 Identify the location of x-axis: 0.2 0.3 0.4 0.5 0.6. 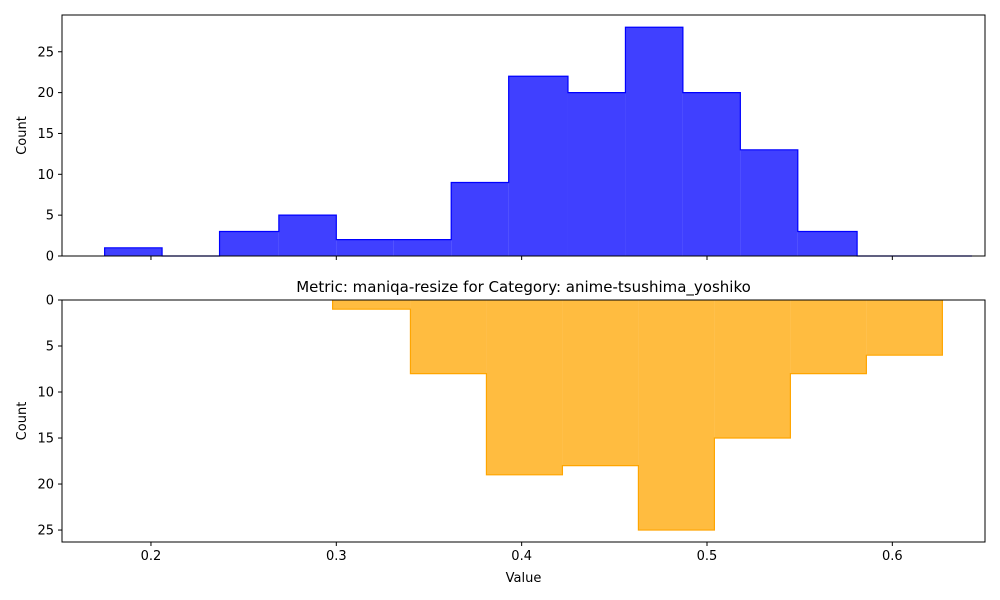
(522, 553).